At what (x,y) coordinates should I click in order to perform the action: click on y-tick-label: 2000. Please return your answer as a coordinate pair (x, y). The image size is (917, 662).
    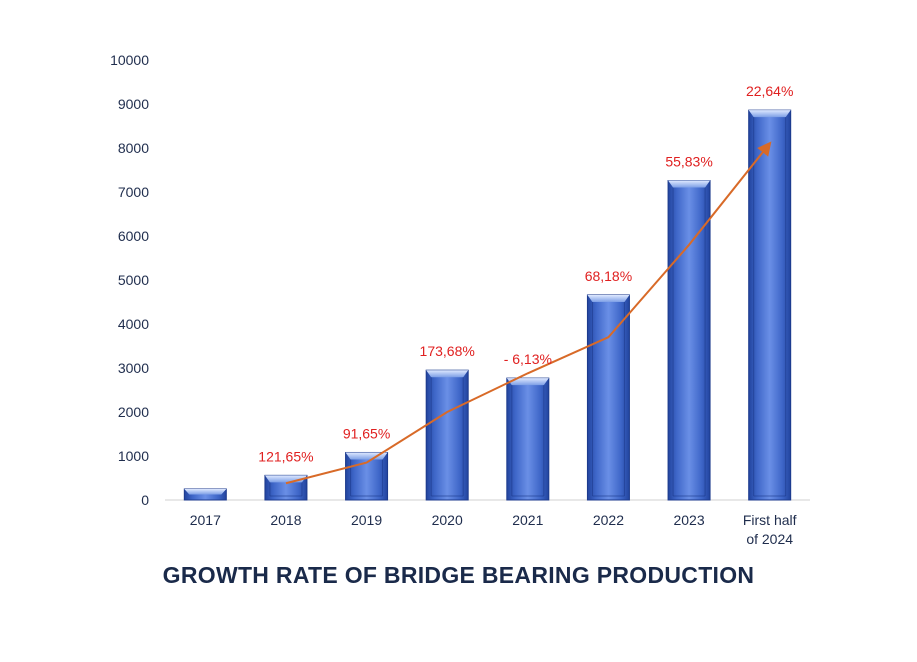
    Looking at the image, I should click on (133, 412).